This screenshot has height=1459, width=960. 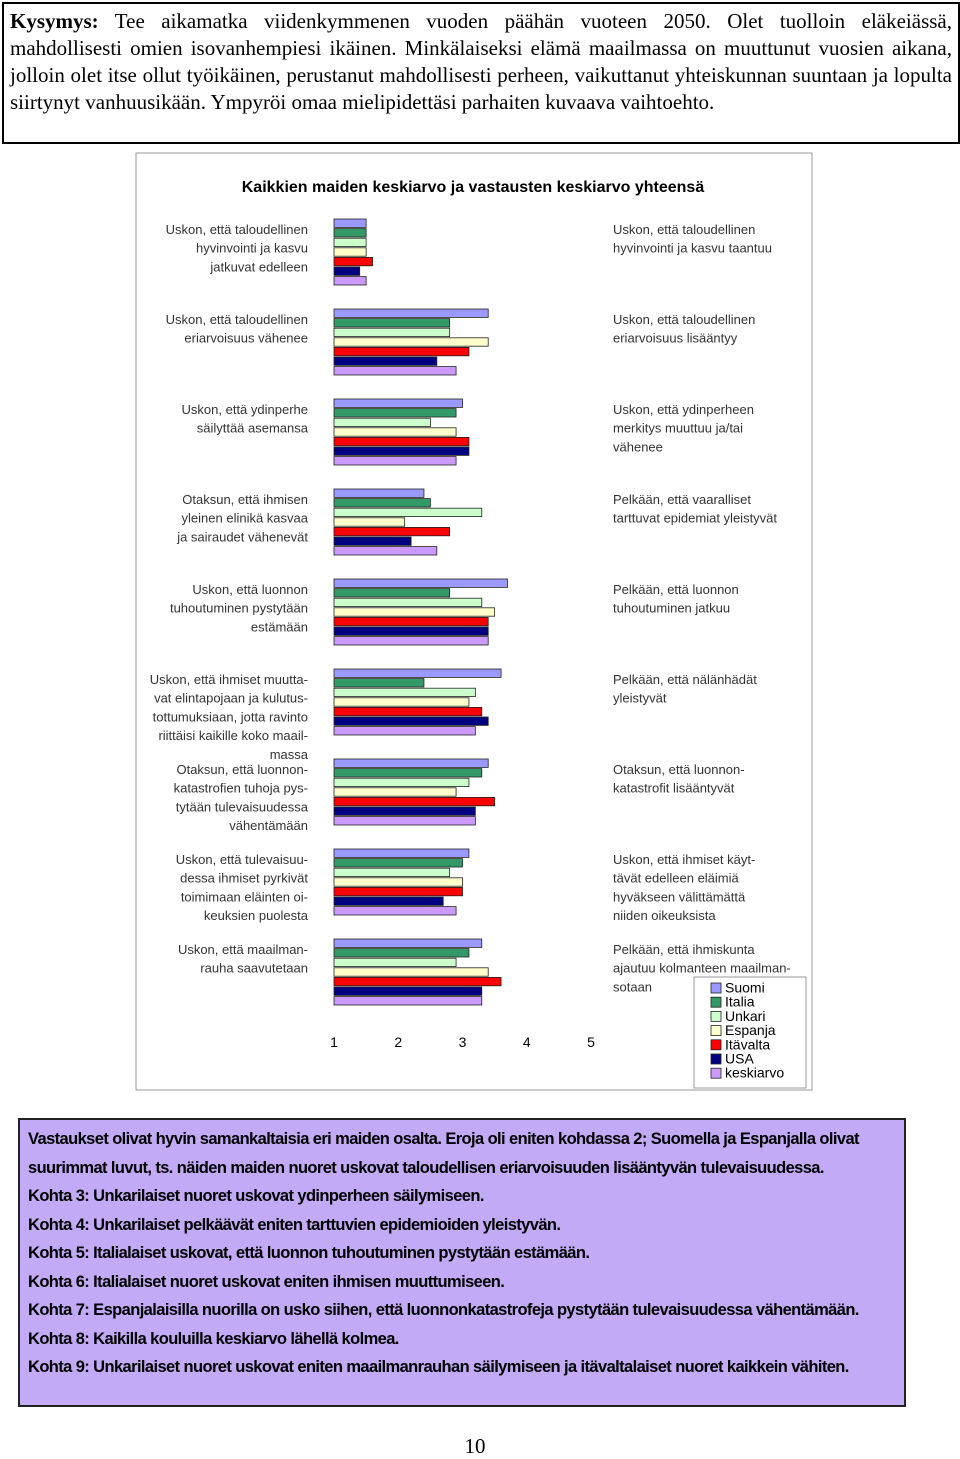 I want to click on left-label: Uskon, että taloudellinen, so click(x=237, y=319).